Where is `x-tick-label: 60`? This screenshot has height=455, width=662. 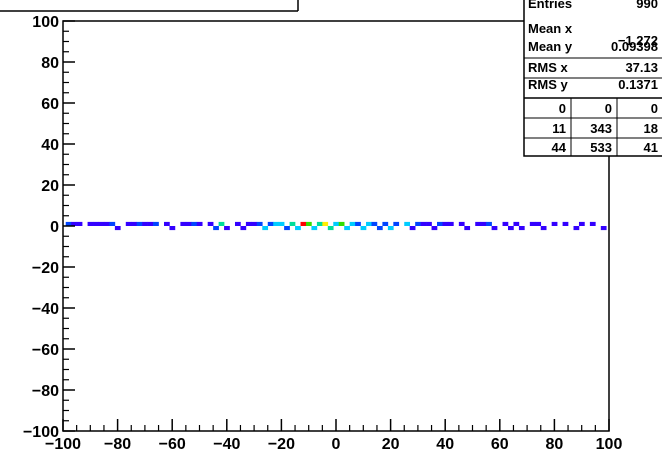 x-tick-label: 60 is located at coordinates (500, 444).